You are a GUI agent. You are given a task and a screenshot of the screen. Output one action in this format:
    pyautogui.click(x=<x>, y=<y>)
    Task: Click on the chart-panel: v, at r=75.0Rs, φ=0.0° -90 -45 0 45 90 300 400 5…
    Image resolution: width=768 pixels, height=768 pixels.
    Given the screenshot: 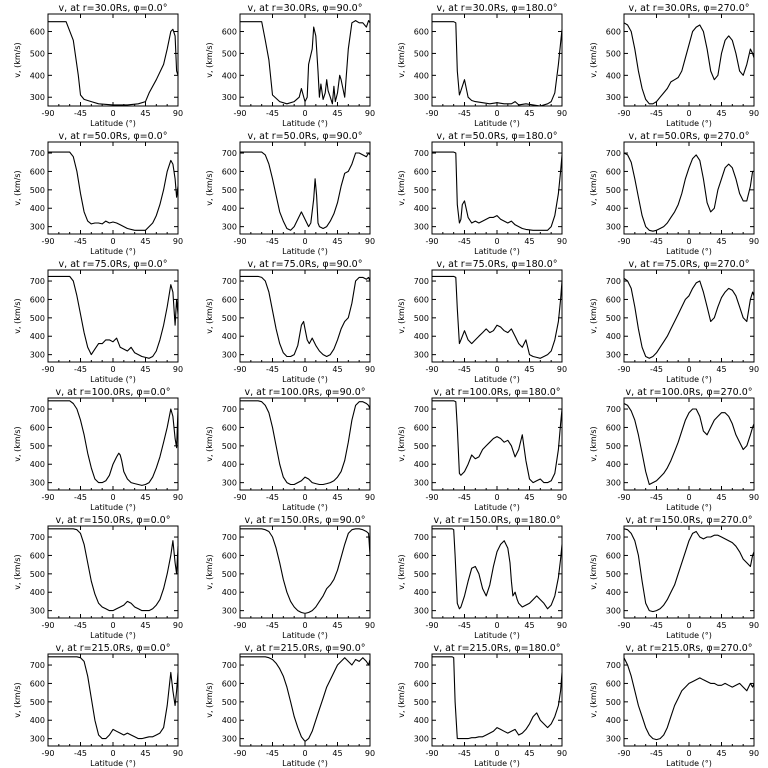 What is the action you would take?
    pyautogui.click(x=98, y=321)
    